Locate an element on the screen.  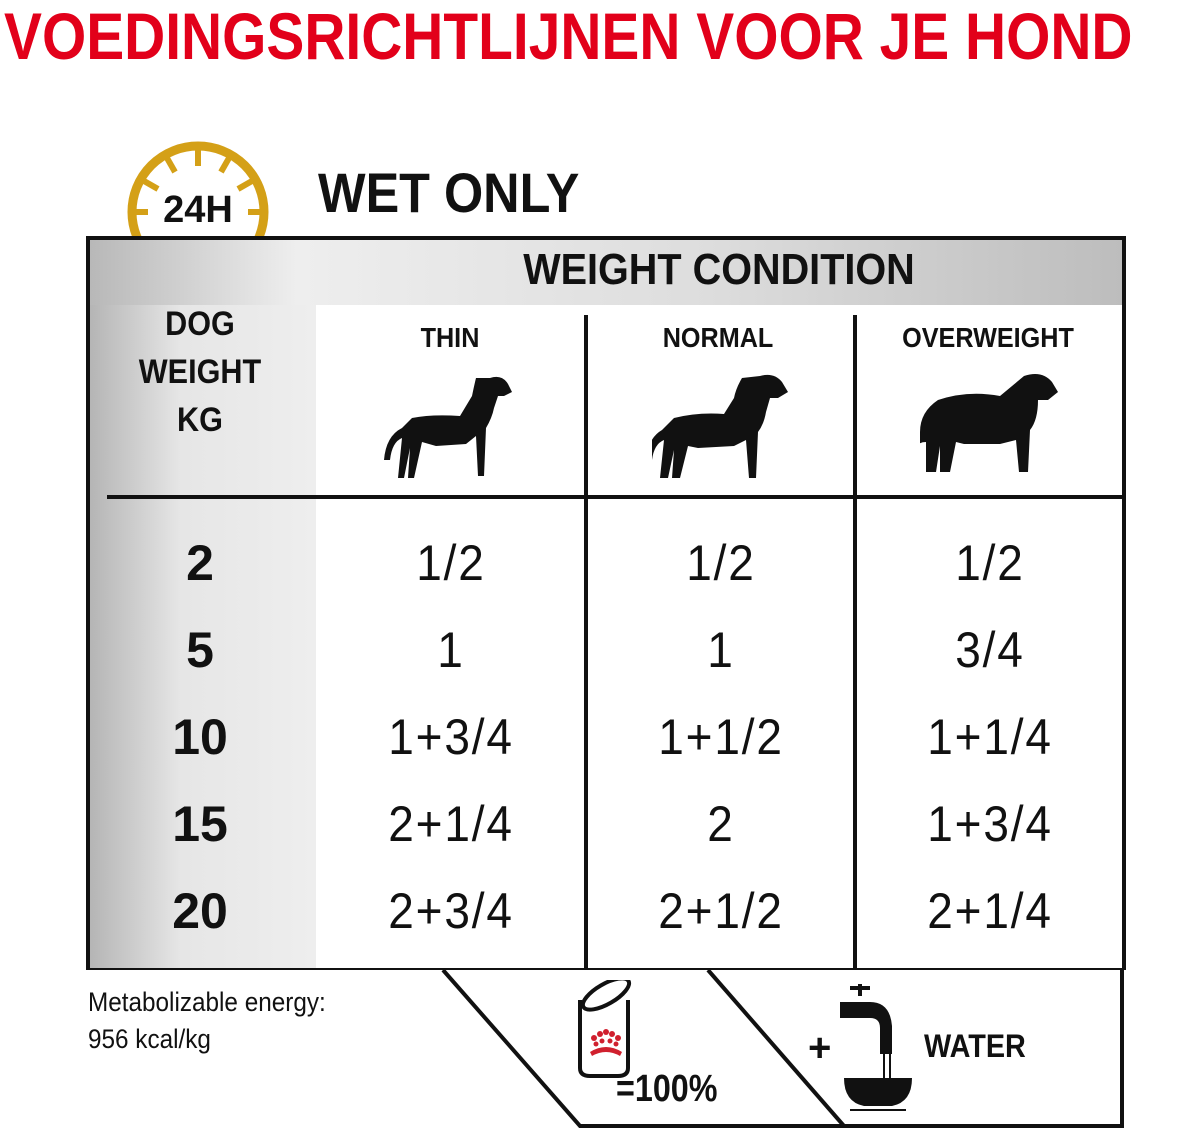
column-header-overweight: OVERWEIGHT is located at coordinates (988, 337).